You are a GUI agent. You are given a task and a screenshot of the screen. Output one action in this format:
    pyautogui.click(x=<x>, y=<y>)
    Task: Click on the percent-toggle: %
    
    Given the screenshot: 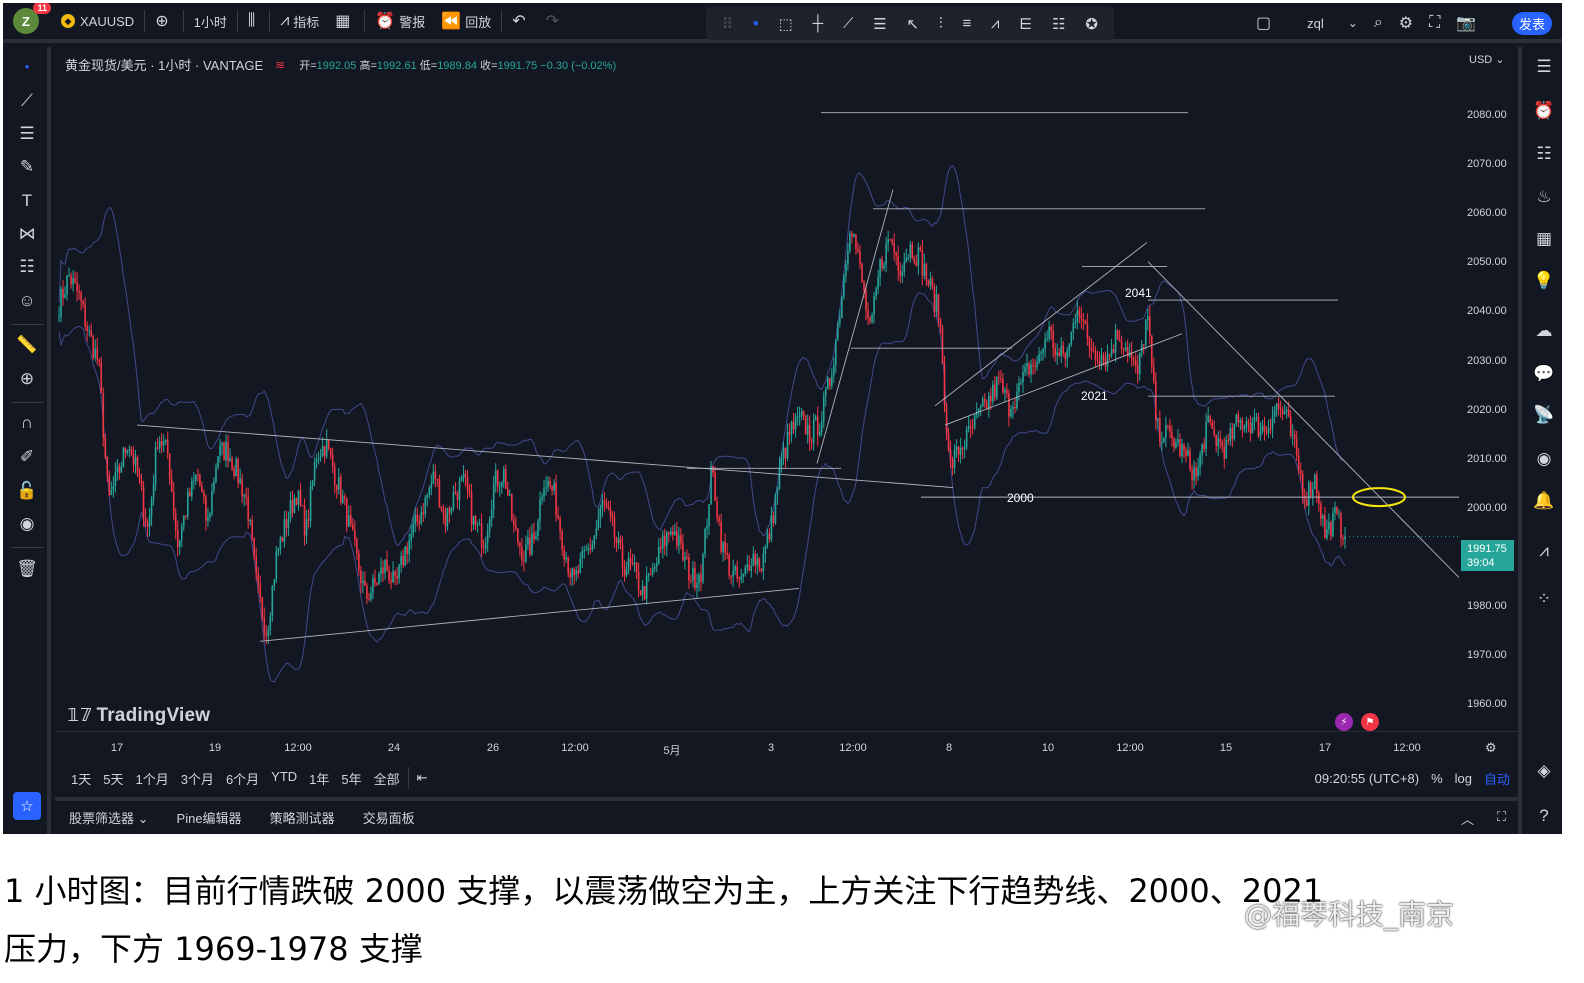 What is the action you would take?
    pyautogui.click(x=1437, y=778)
    